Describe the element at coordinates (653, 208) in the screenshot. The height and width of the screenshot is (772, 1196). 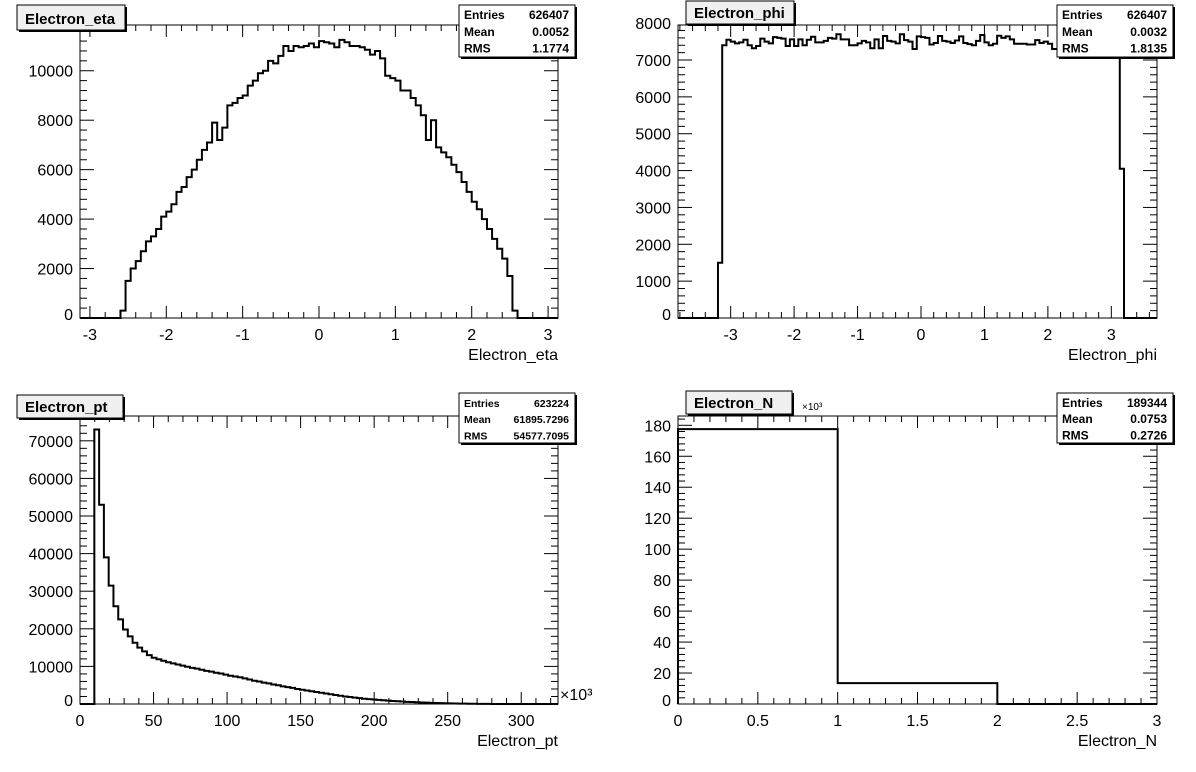
I see `y-tick-label: 3000` at that location.